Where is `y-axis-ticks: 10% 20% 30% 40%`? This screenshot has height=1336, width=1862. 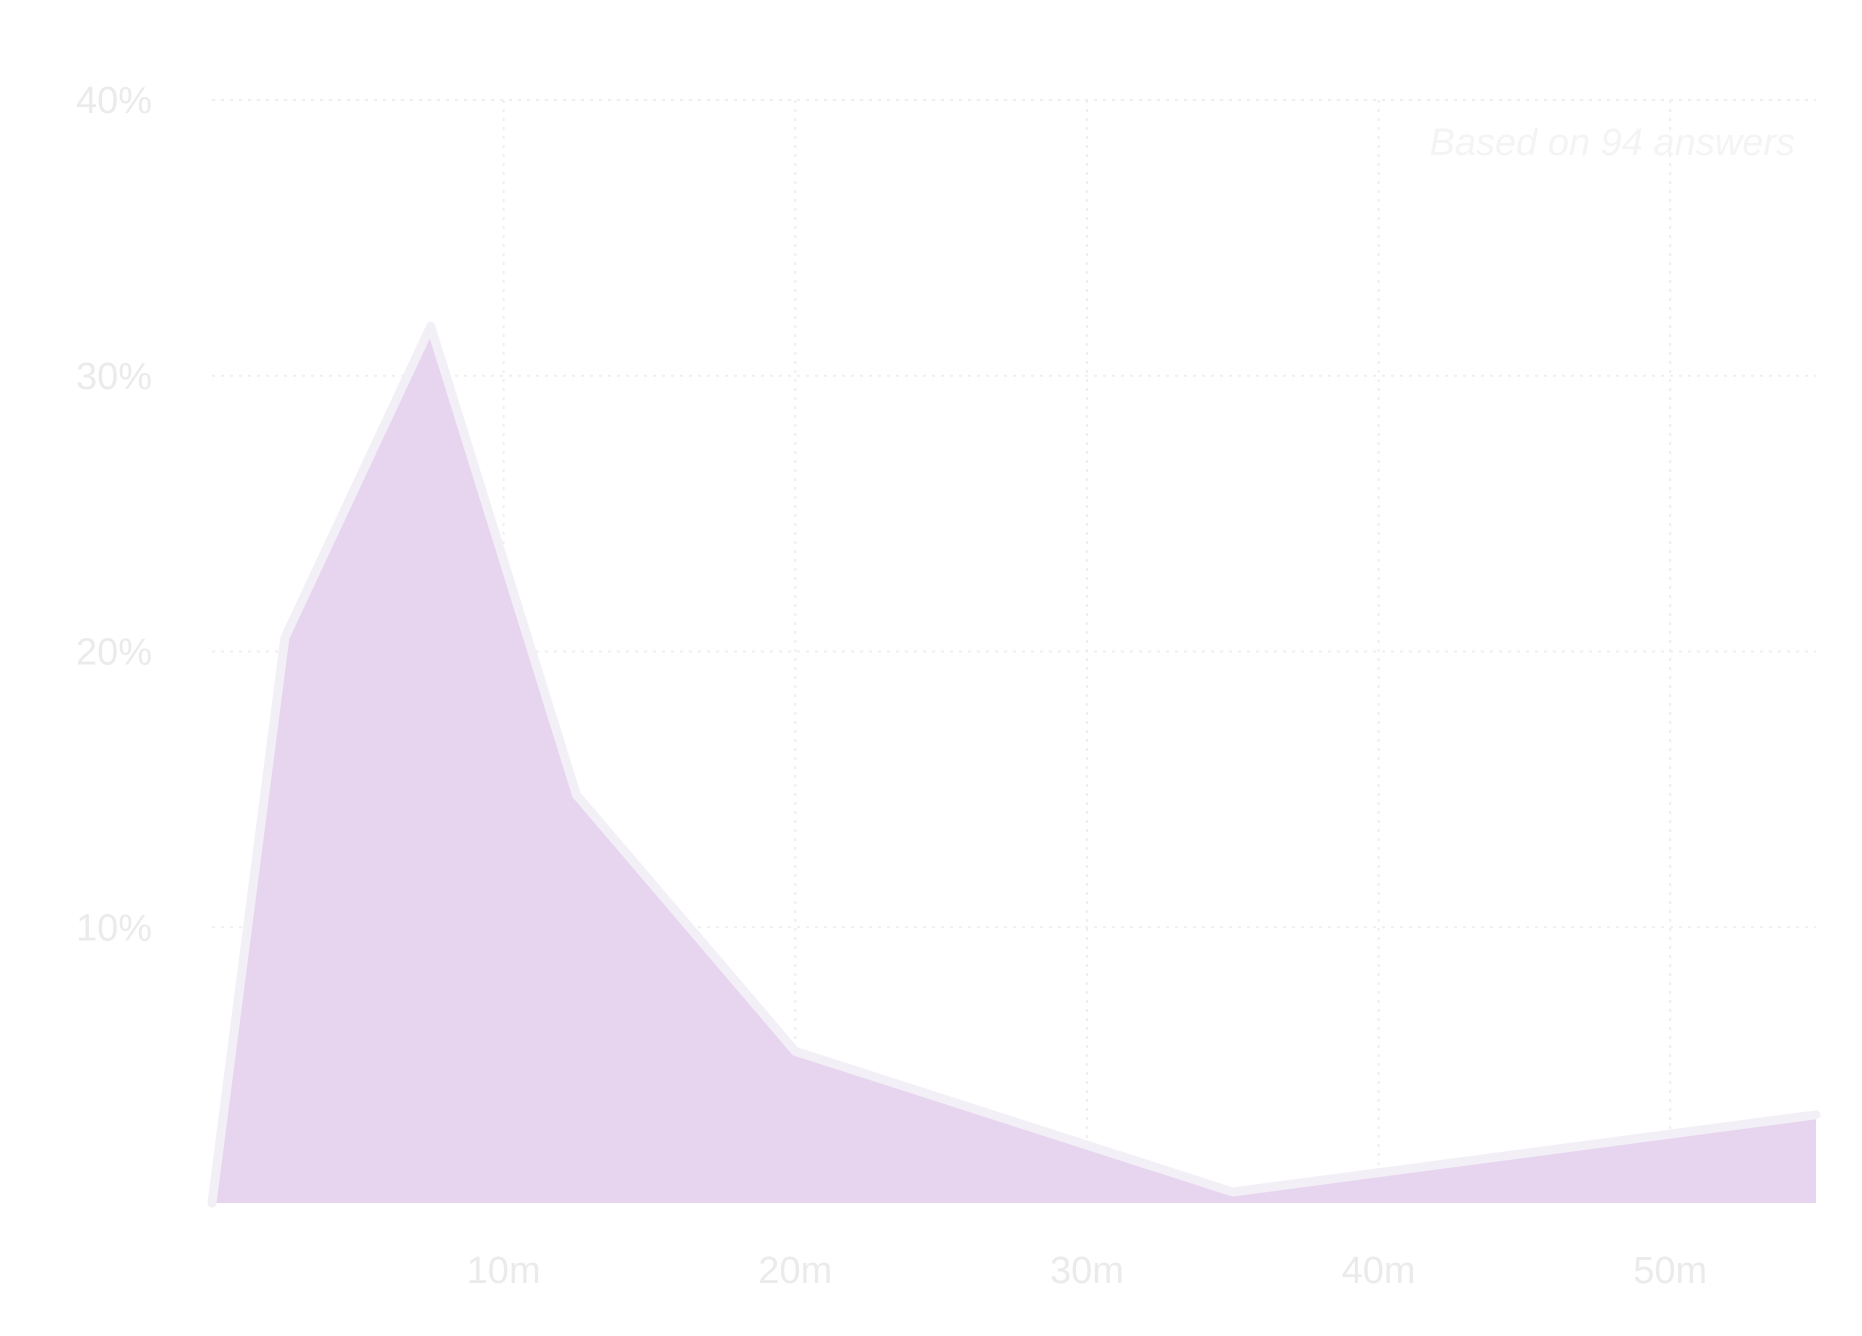
y-axis-ticks: 10% 20% 30% 40% is located at coordinates (114, 514).